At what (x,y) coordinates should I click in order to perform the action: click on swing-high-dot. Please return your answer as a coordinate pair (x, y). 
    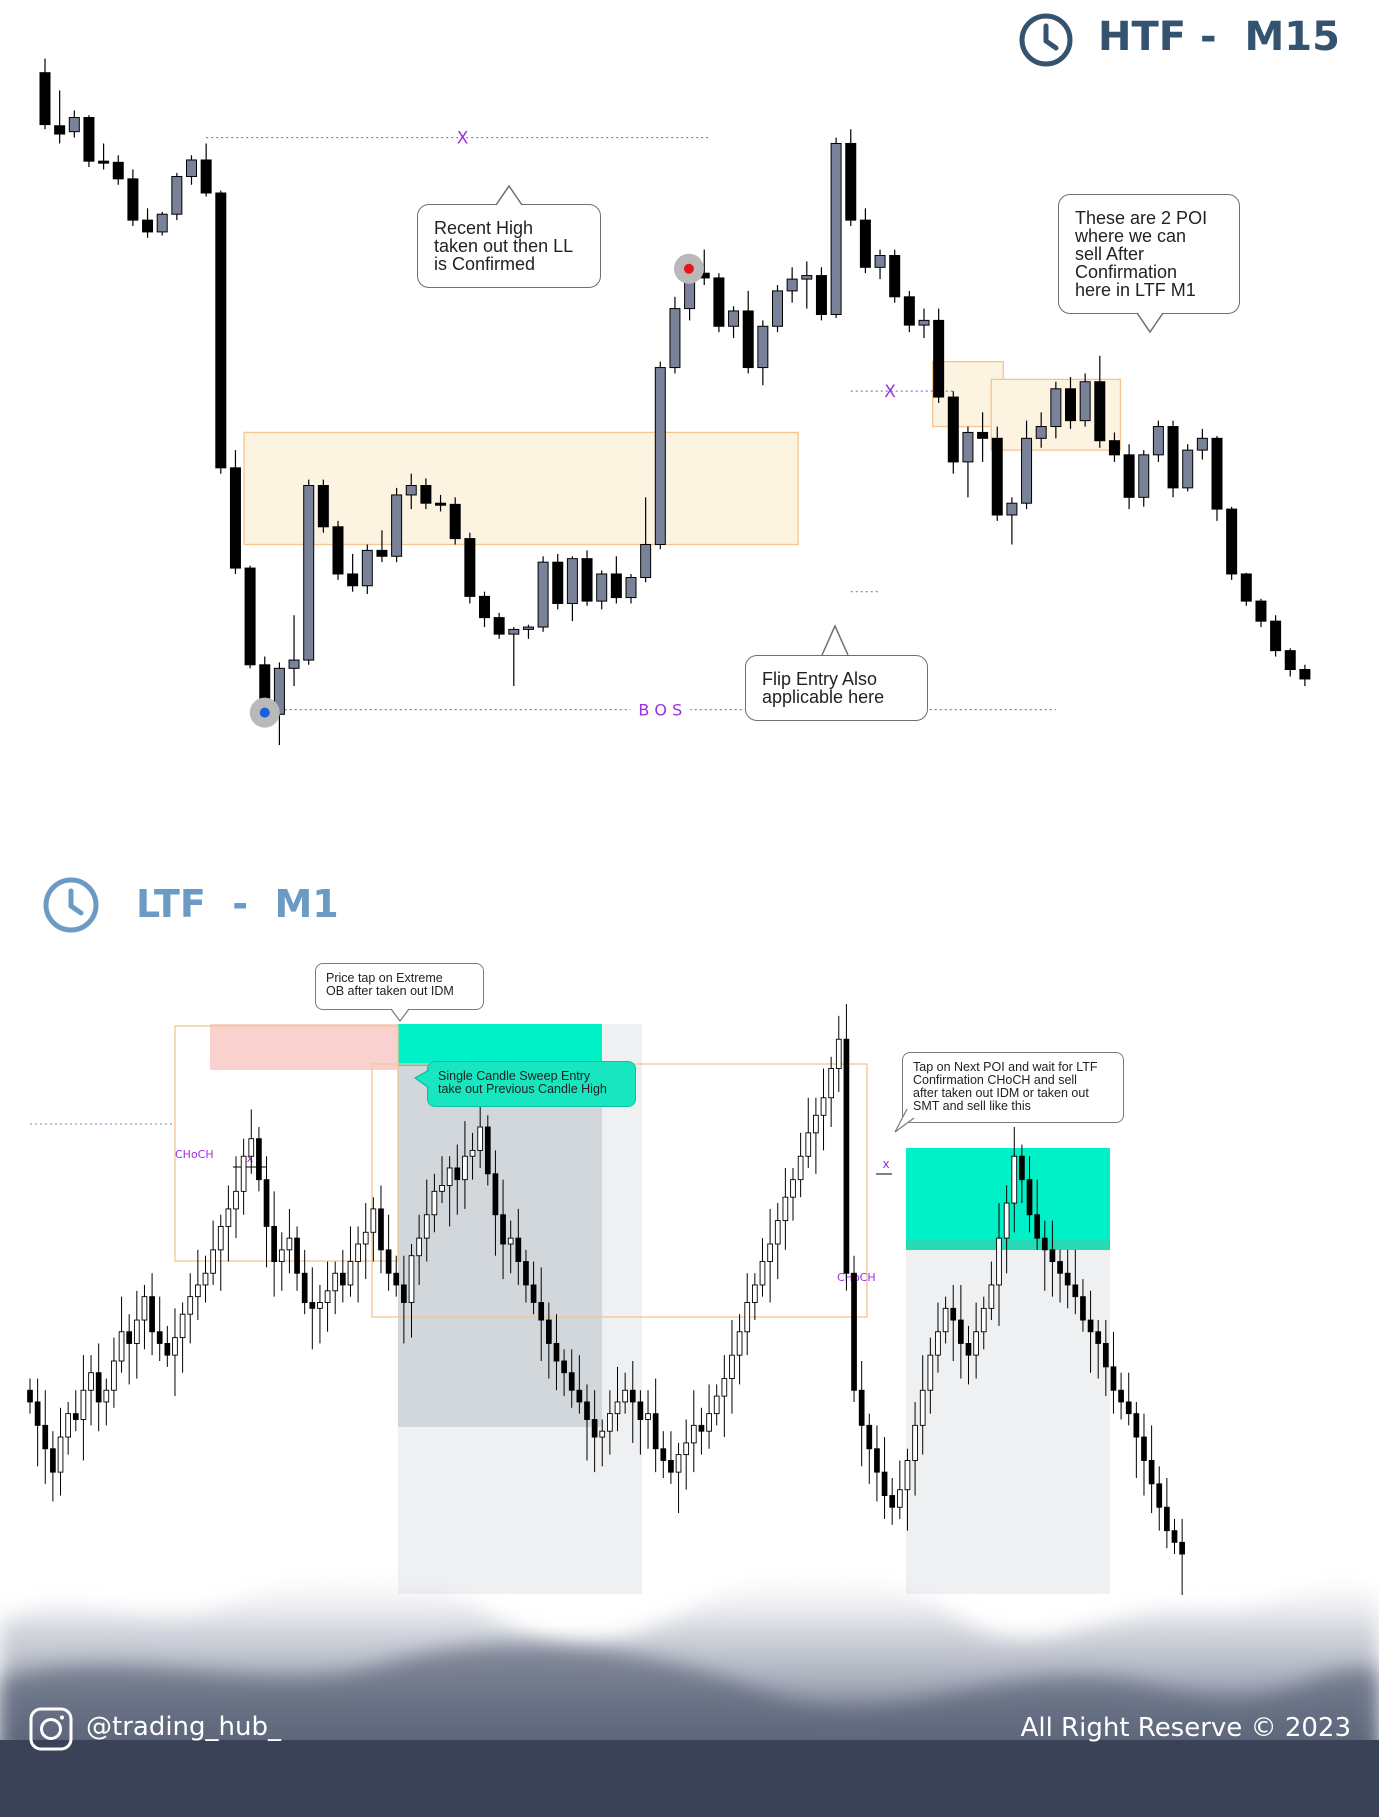
    Looking at the image, I should click on (688, 268).